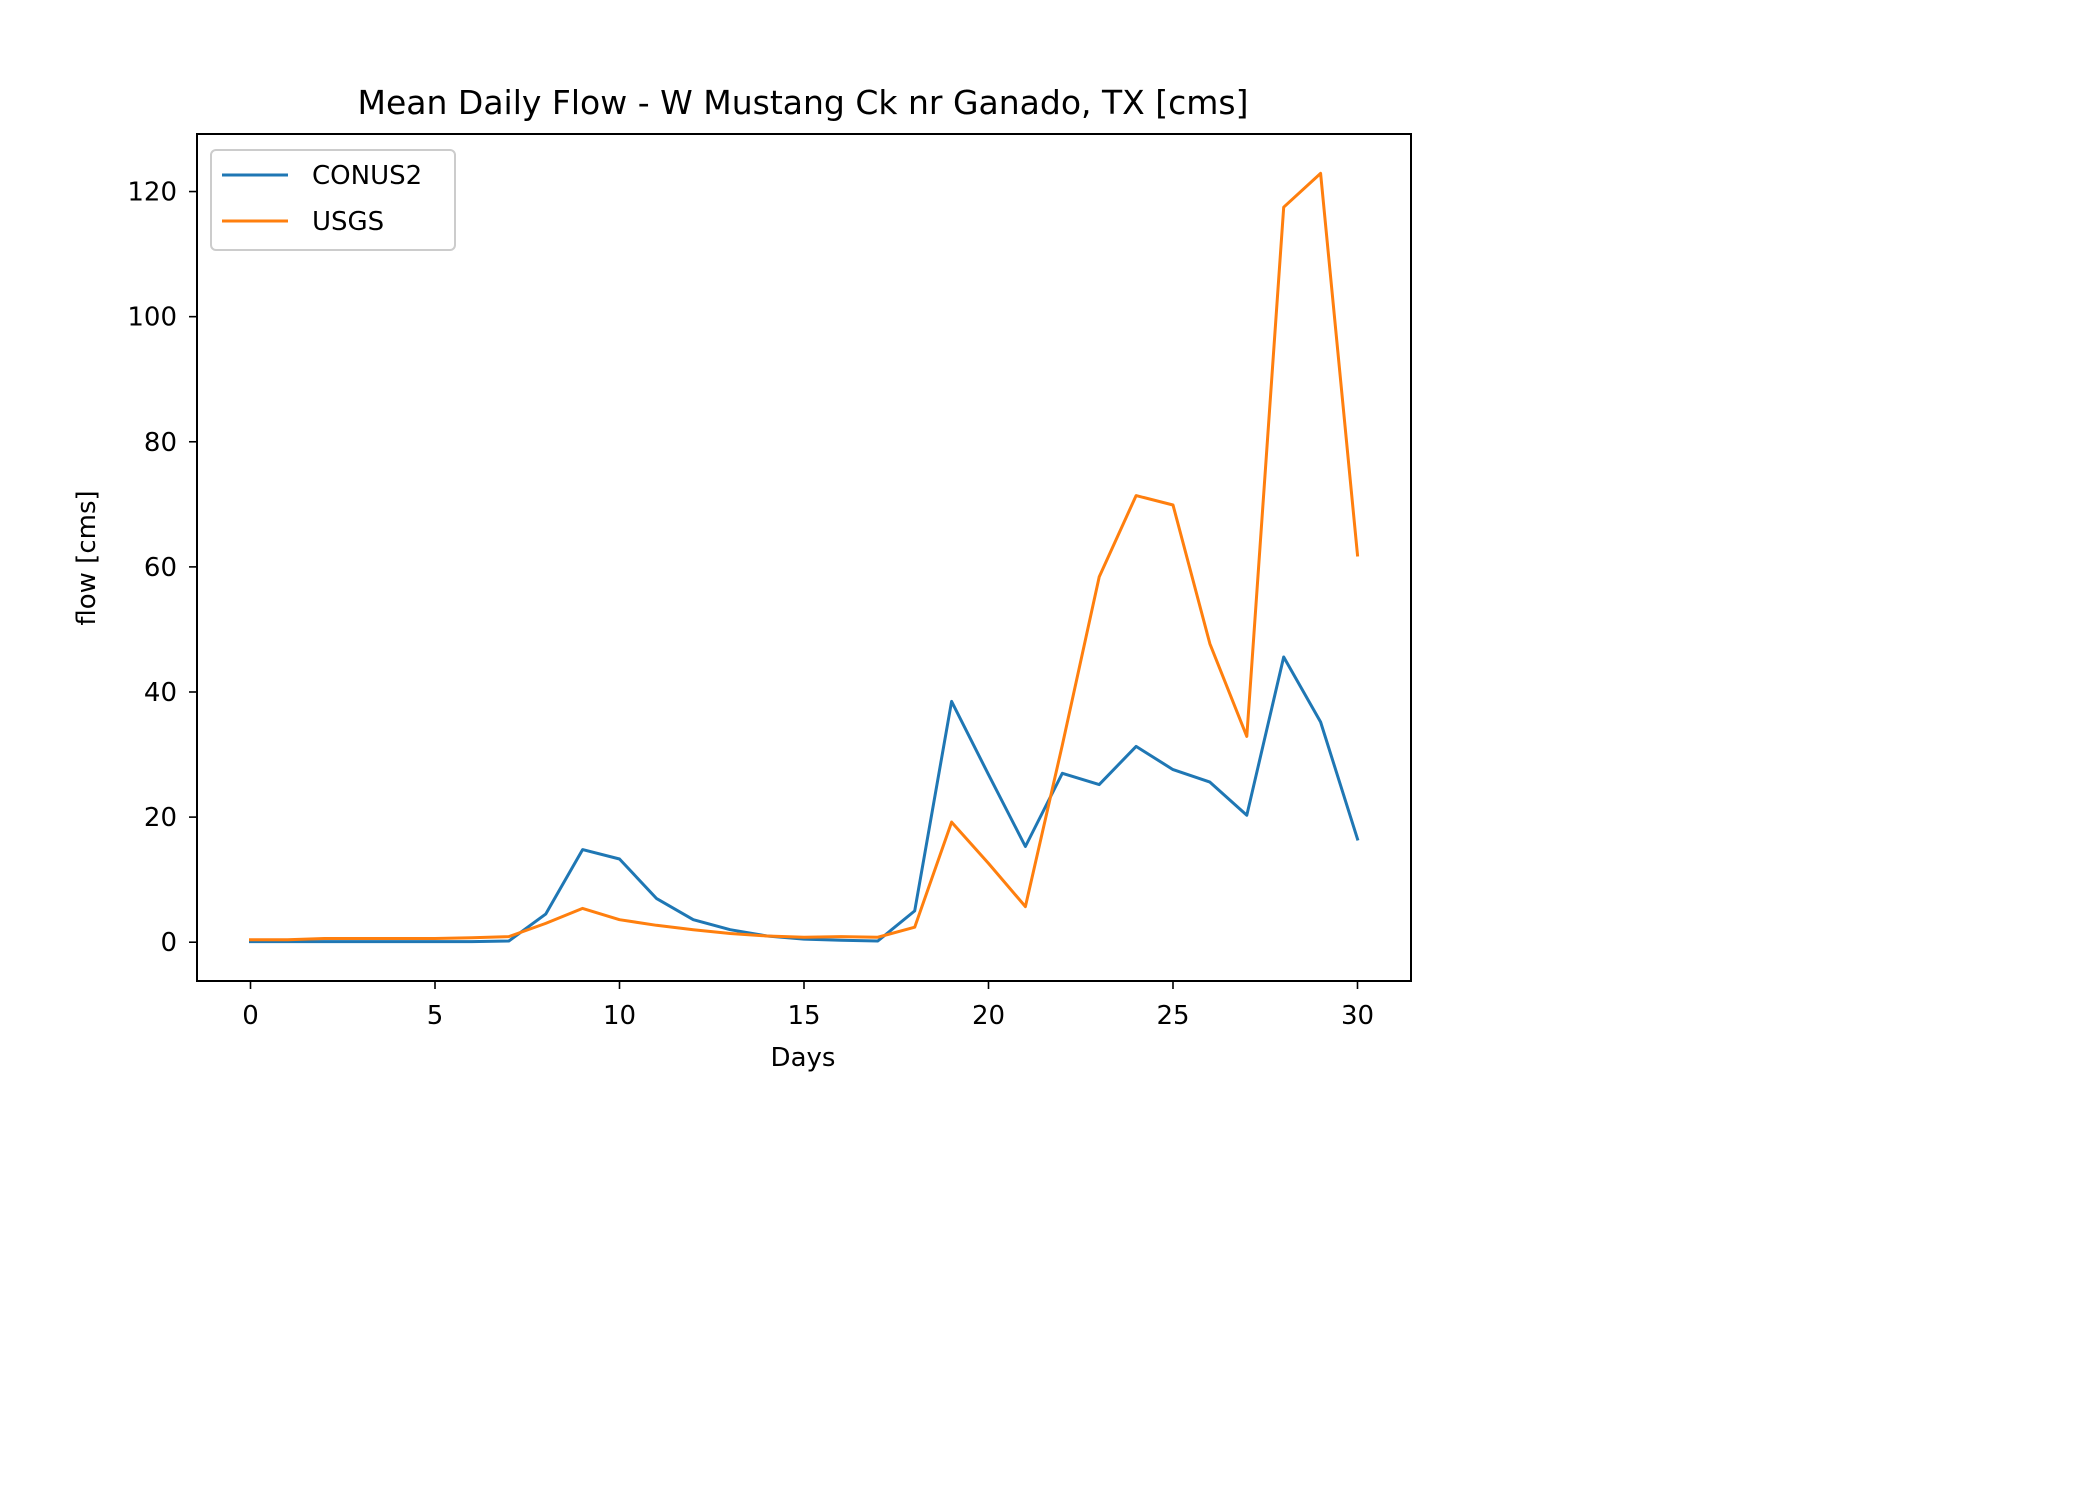 The height and width of the screenshot is (1500, 2100). What do you see at coordinates (367, 176) in the screenshot?
I see `legend-label-conus2: CONUS2` at bounding box center [367, 176].